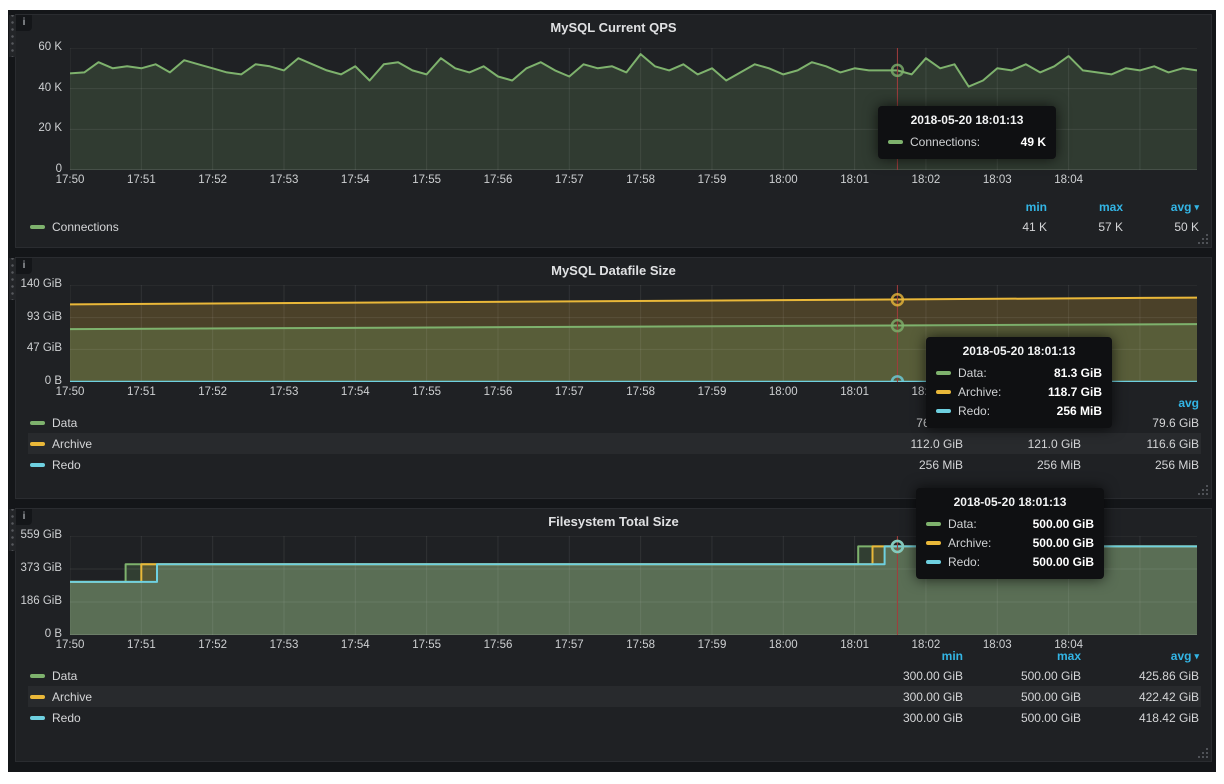  I want to click on legend-row: Archive 112.0 GiB 121.0 GiB 116.6 GiB, so click(614, 443).